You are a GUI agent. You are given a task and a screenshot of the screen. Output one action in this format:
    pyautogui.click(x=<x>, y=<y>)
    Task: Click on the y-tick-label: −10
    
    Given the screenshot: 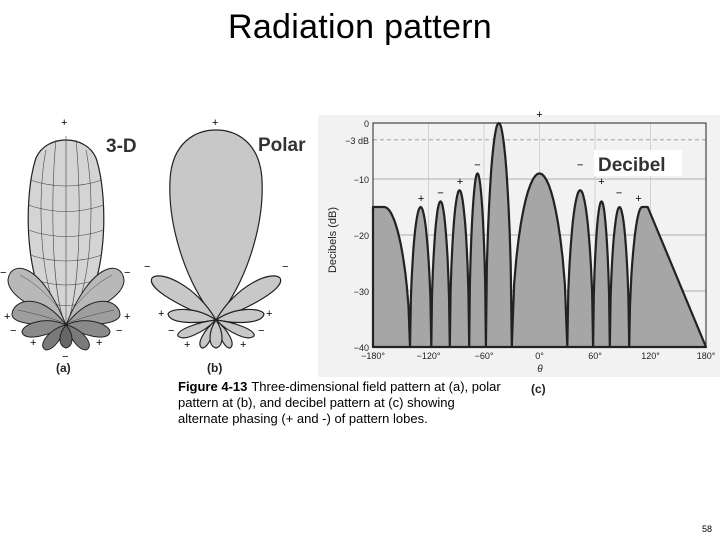 What is the action you would take?
    pyautogui.click(x=361, y=180)
    